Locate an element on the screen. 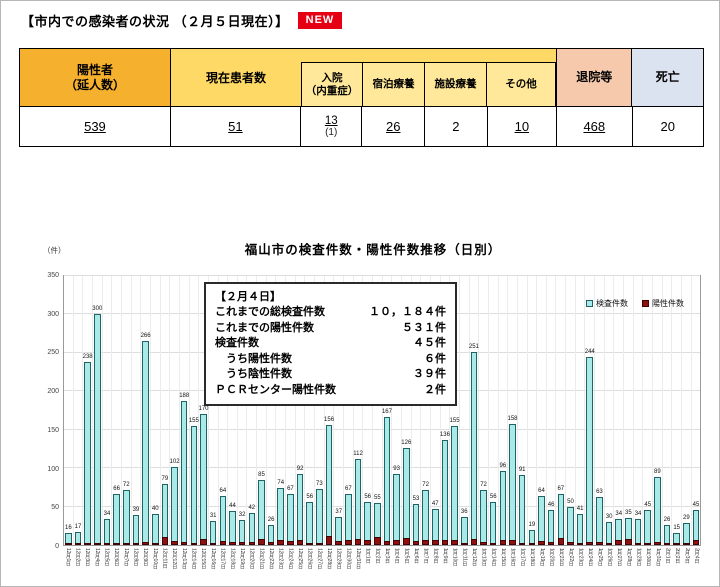 The image size is (720, 587). bar-group: 34 is located at coordinates (637, 410).